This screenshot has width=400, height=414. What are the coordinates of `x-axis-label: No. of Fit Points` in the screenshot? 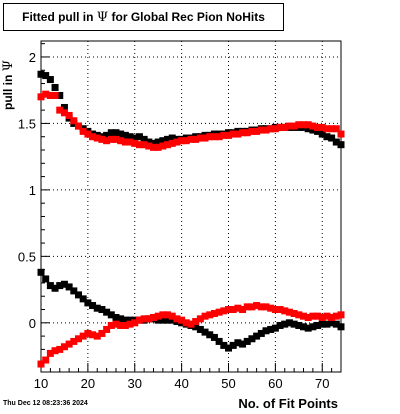 It's located at (288, 403).